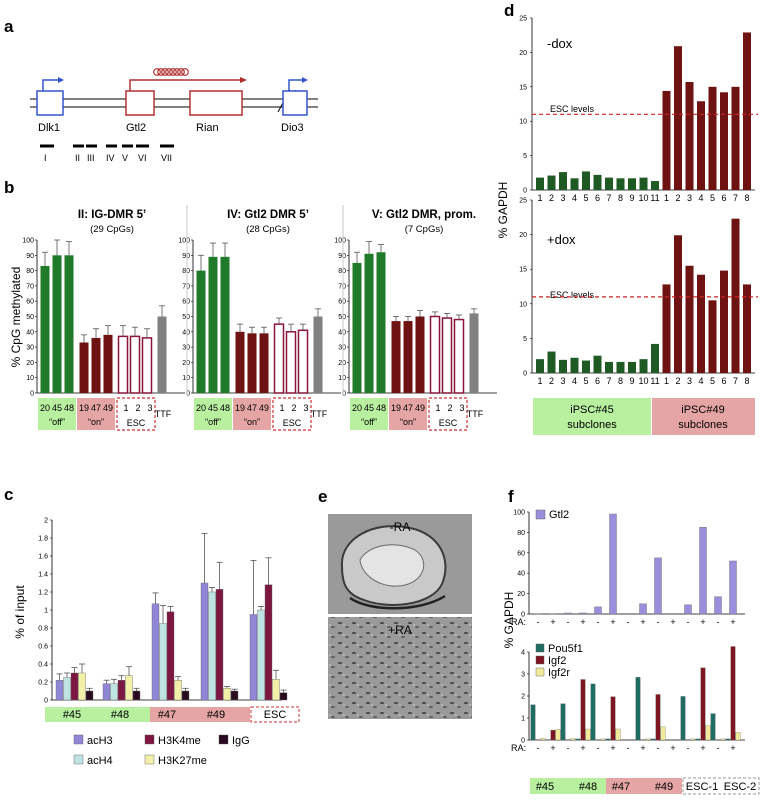 This screenshot has width=762, height=803. I want to click on c-group-label: #45, so click(72, 715).